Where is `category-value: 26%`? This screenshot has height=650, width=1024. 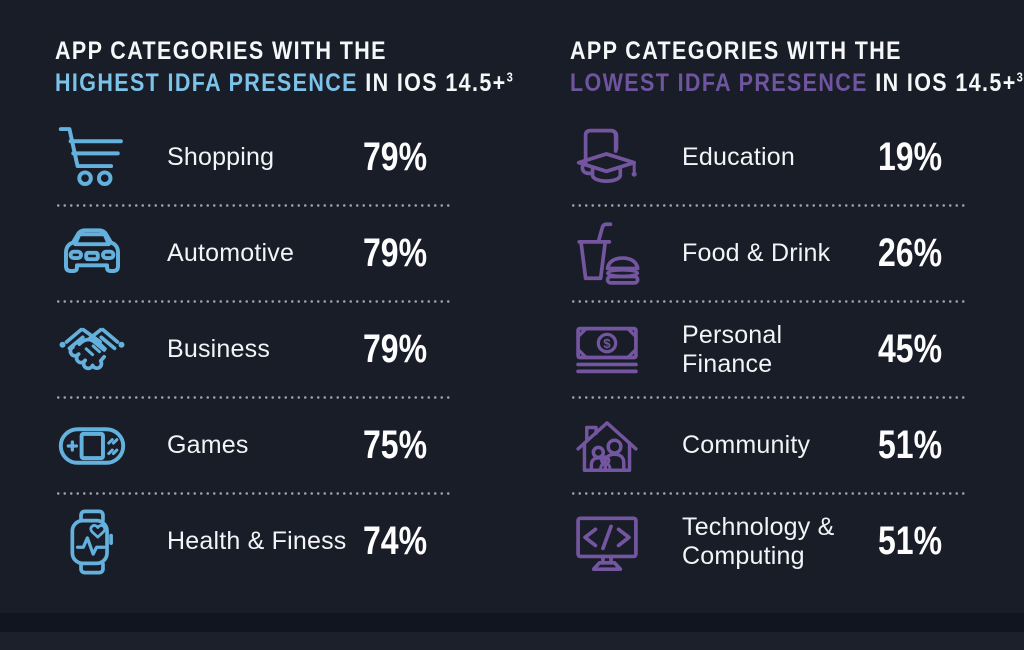
category-value: 26% is located at coordinates (910, 253).